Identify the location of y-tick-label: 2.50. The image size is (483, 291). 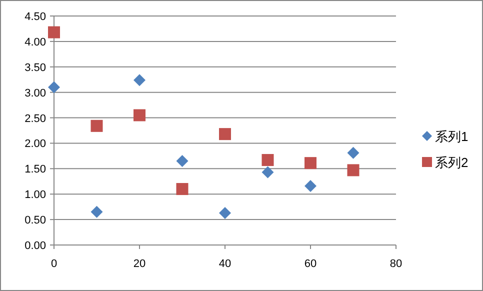
(35, 118).